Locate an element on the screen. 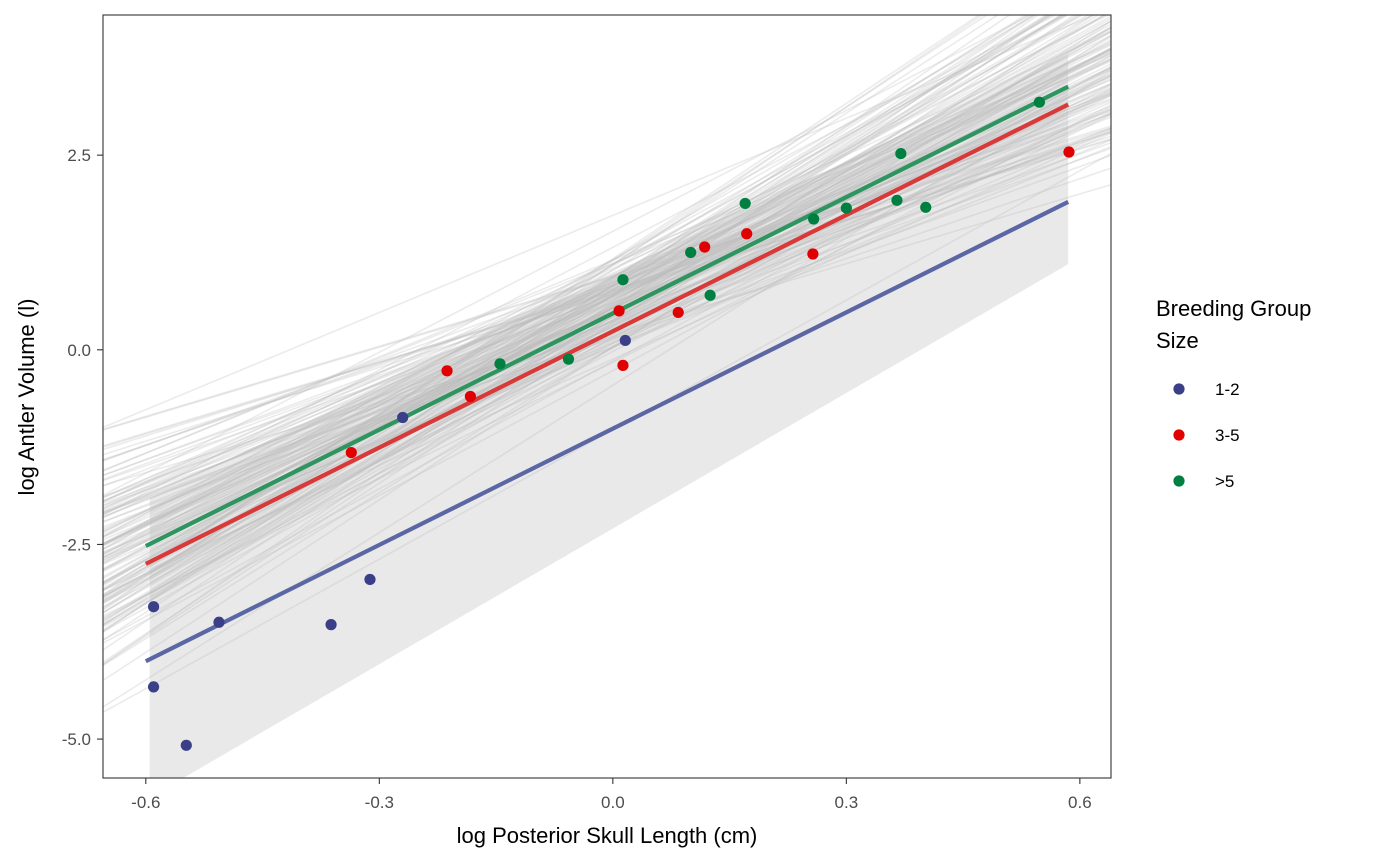 The height and width of the screenshot is (865, 1400). y-axis: -5.0 -2.5 0.0 2.5 is located at coordinates (82, 447).